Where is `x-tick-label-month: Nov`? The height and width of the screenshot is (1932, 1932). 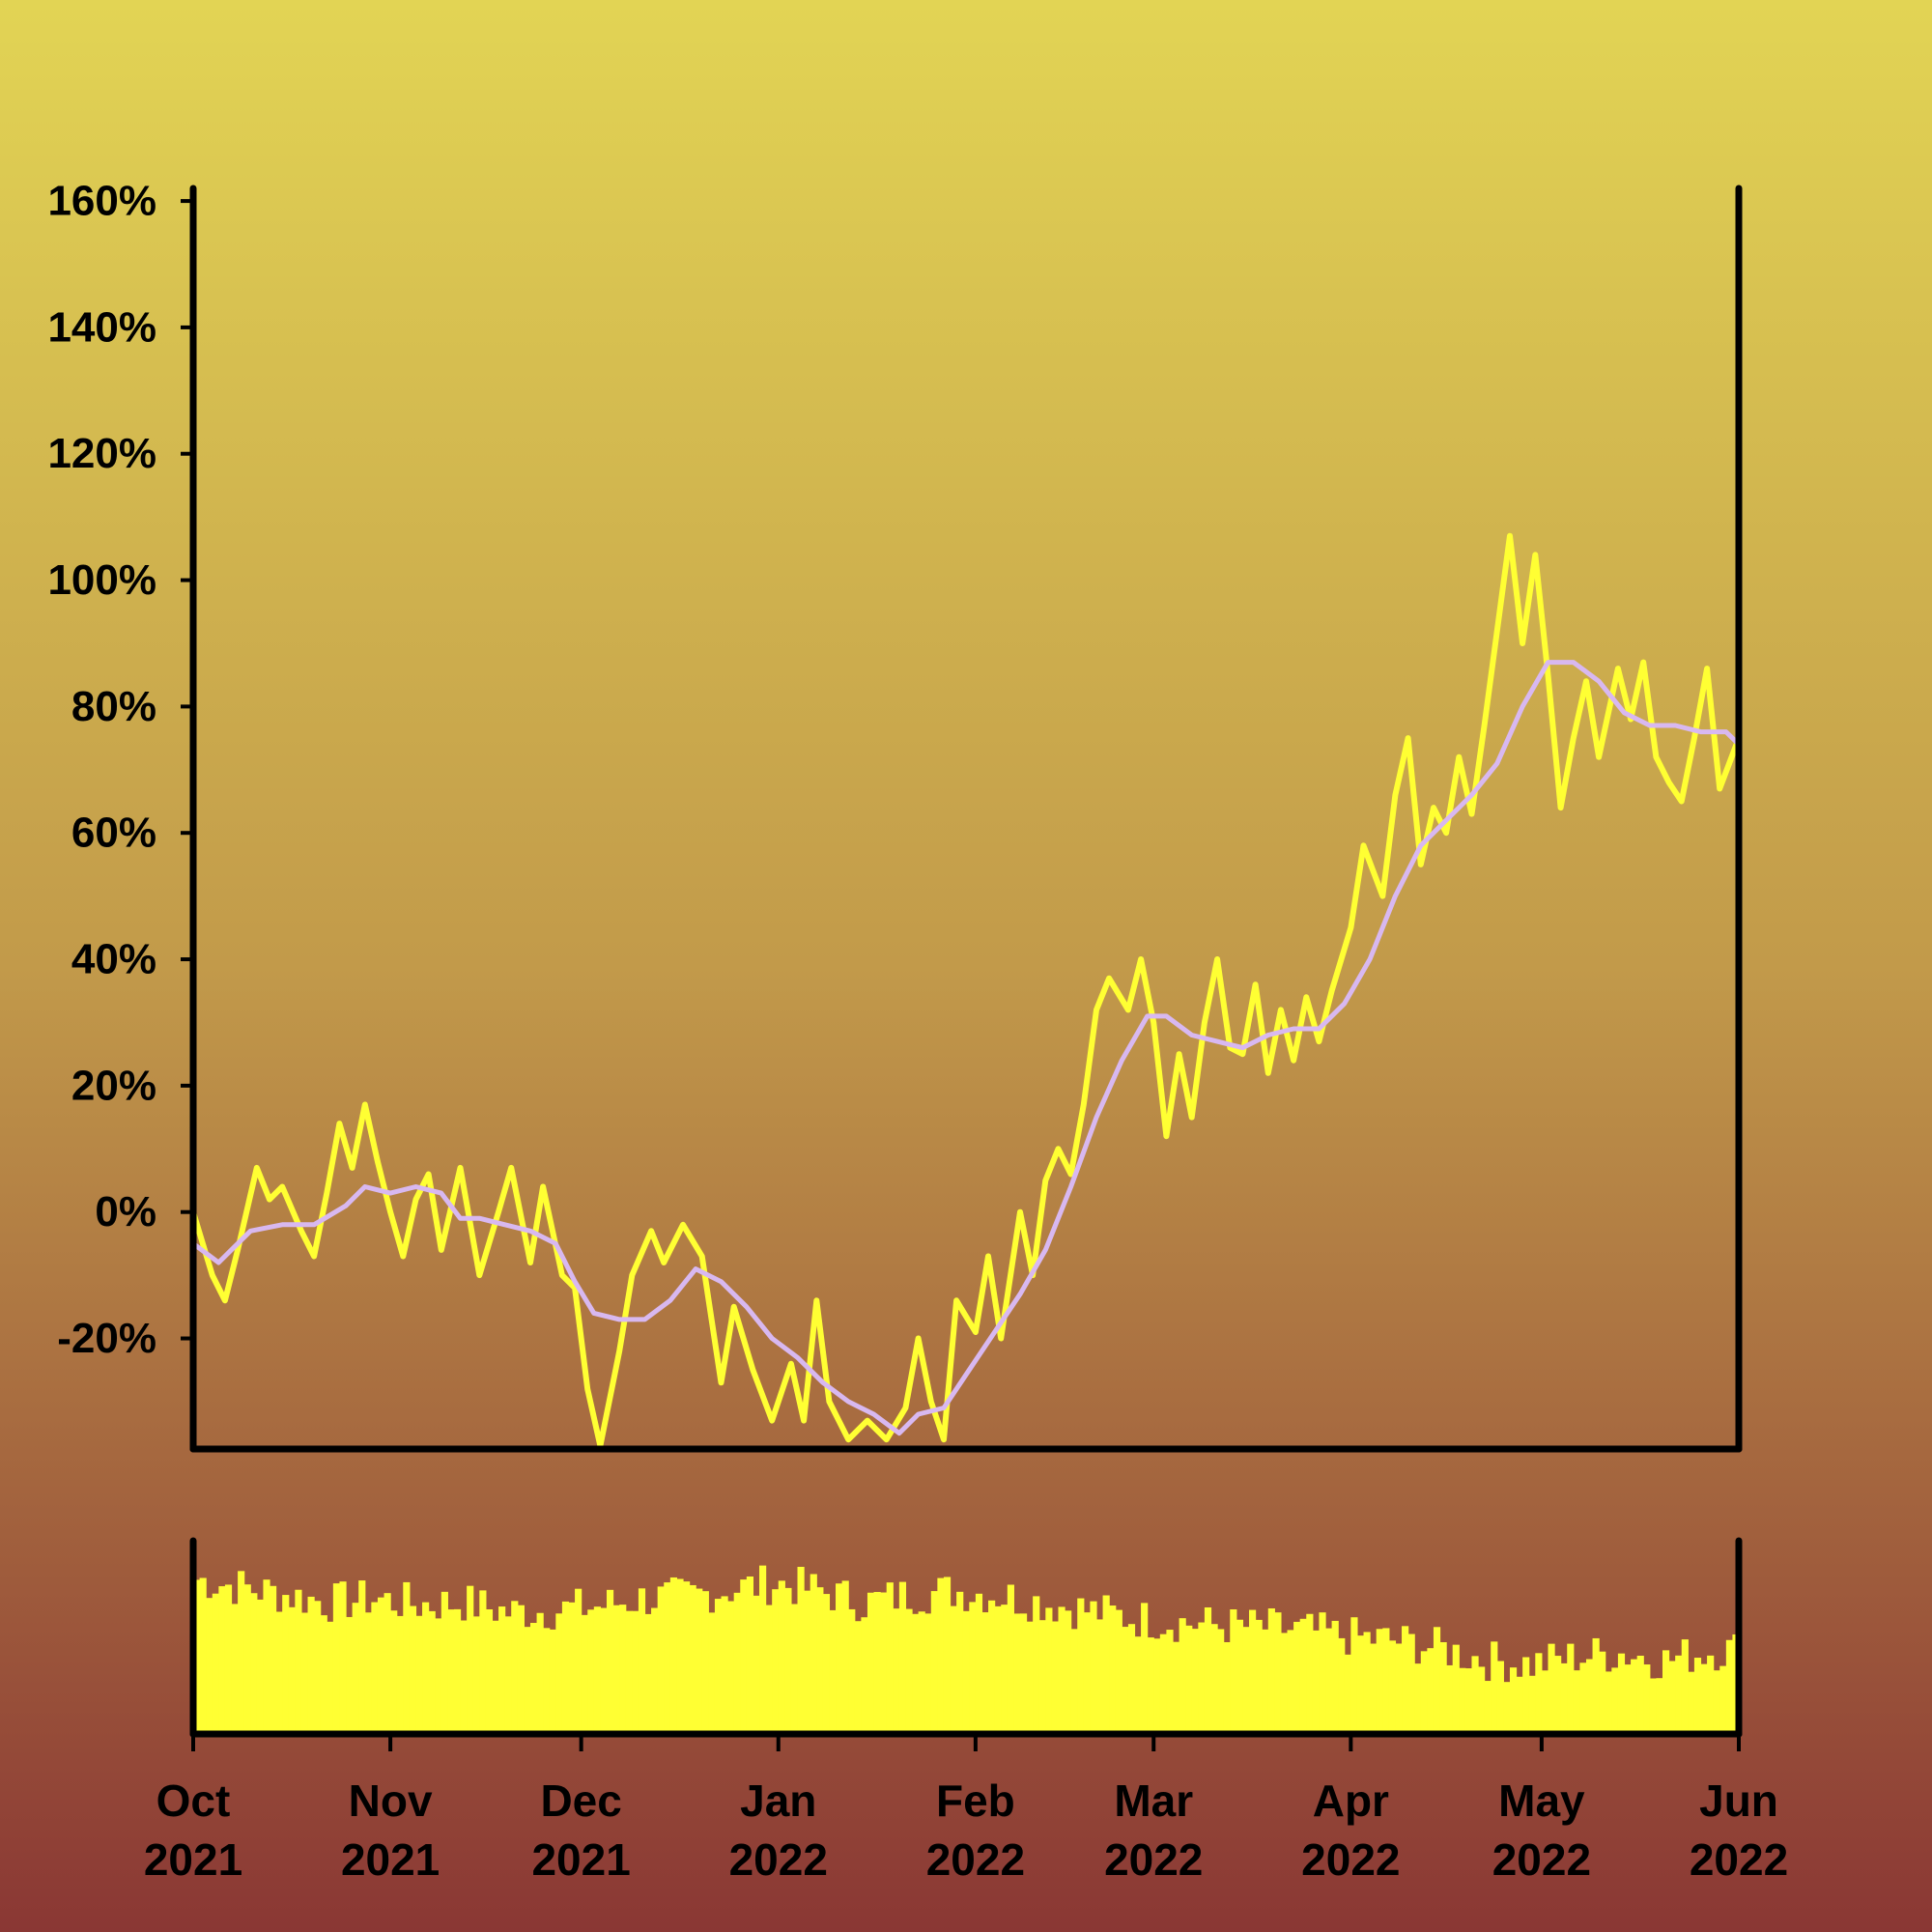
x-tick-label-month: Nov is located at coordinates (391, 1801).